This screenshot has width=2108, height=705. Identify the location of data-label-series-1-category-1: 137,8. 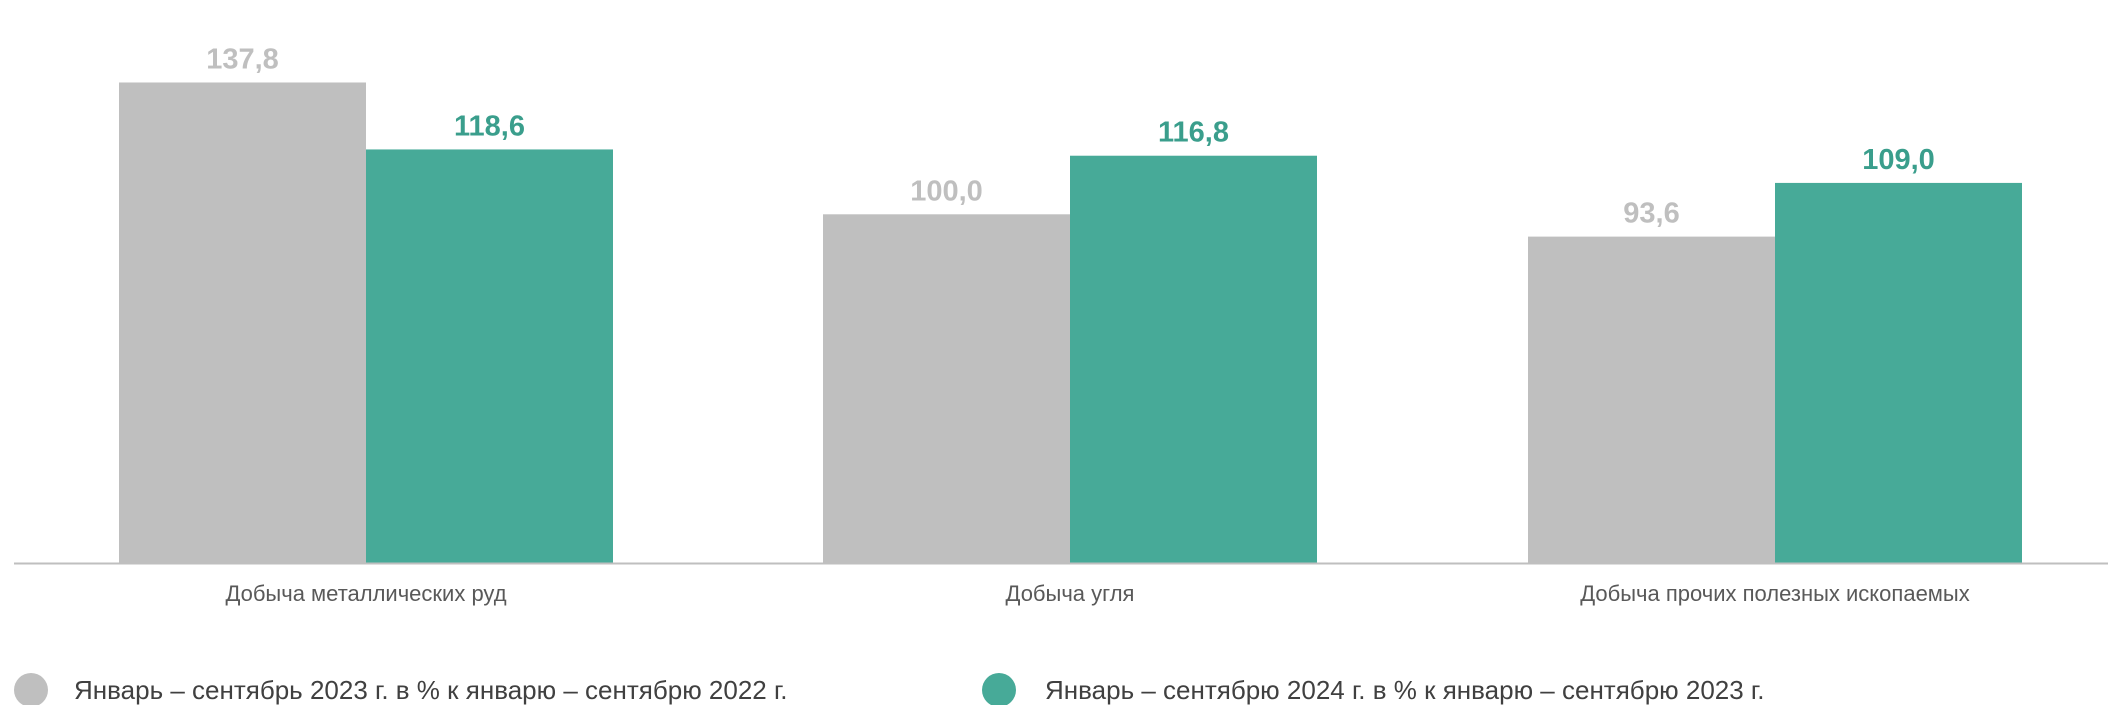
(242, 59).